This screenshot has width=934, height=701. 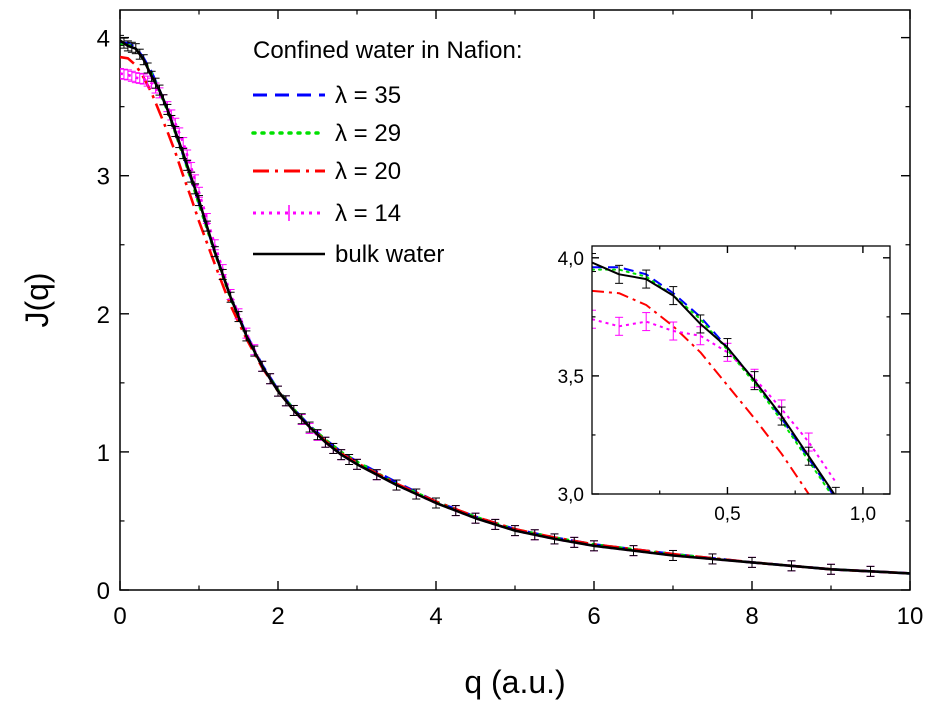 What do you see at coordinates (571, 259) in the screenshot?
I see `inset-y-tick-label: 4,0` at bounding box center [571, 259].